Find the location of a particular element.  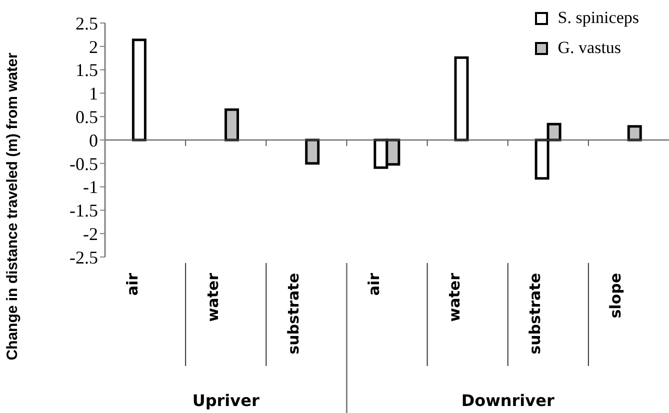

y-tick-label: -2 is located at coordinates (90, 234).